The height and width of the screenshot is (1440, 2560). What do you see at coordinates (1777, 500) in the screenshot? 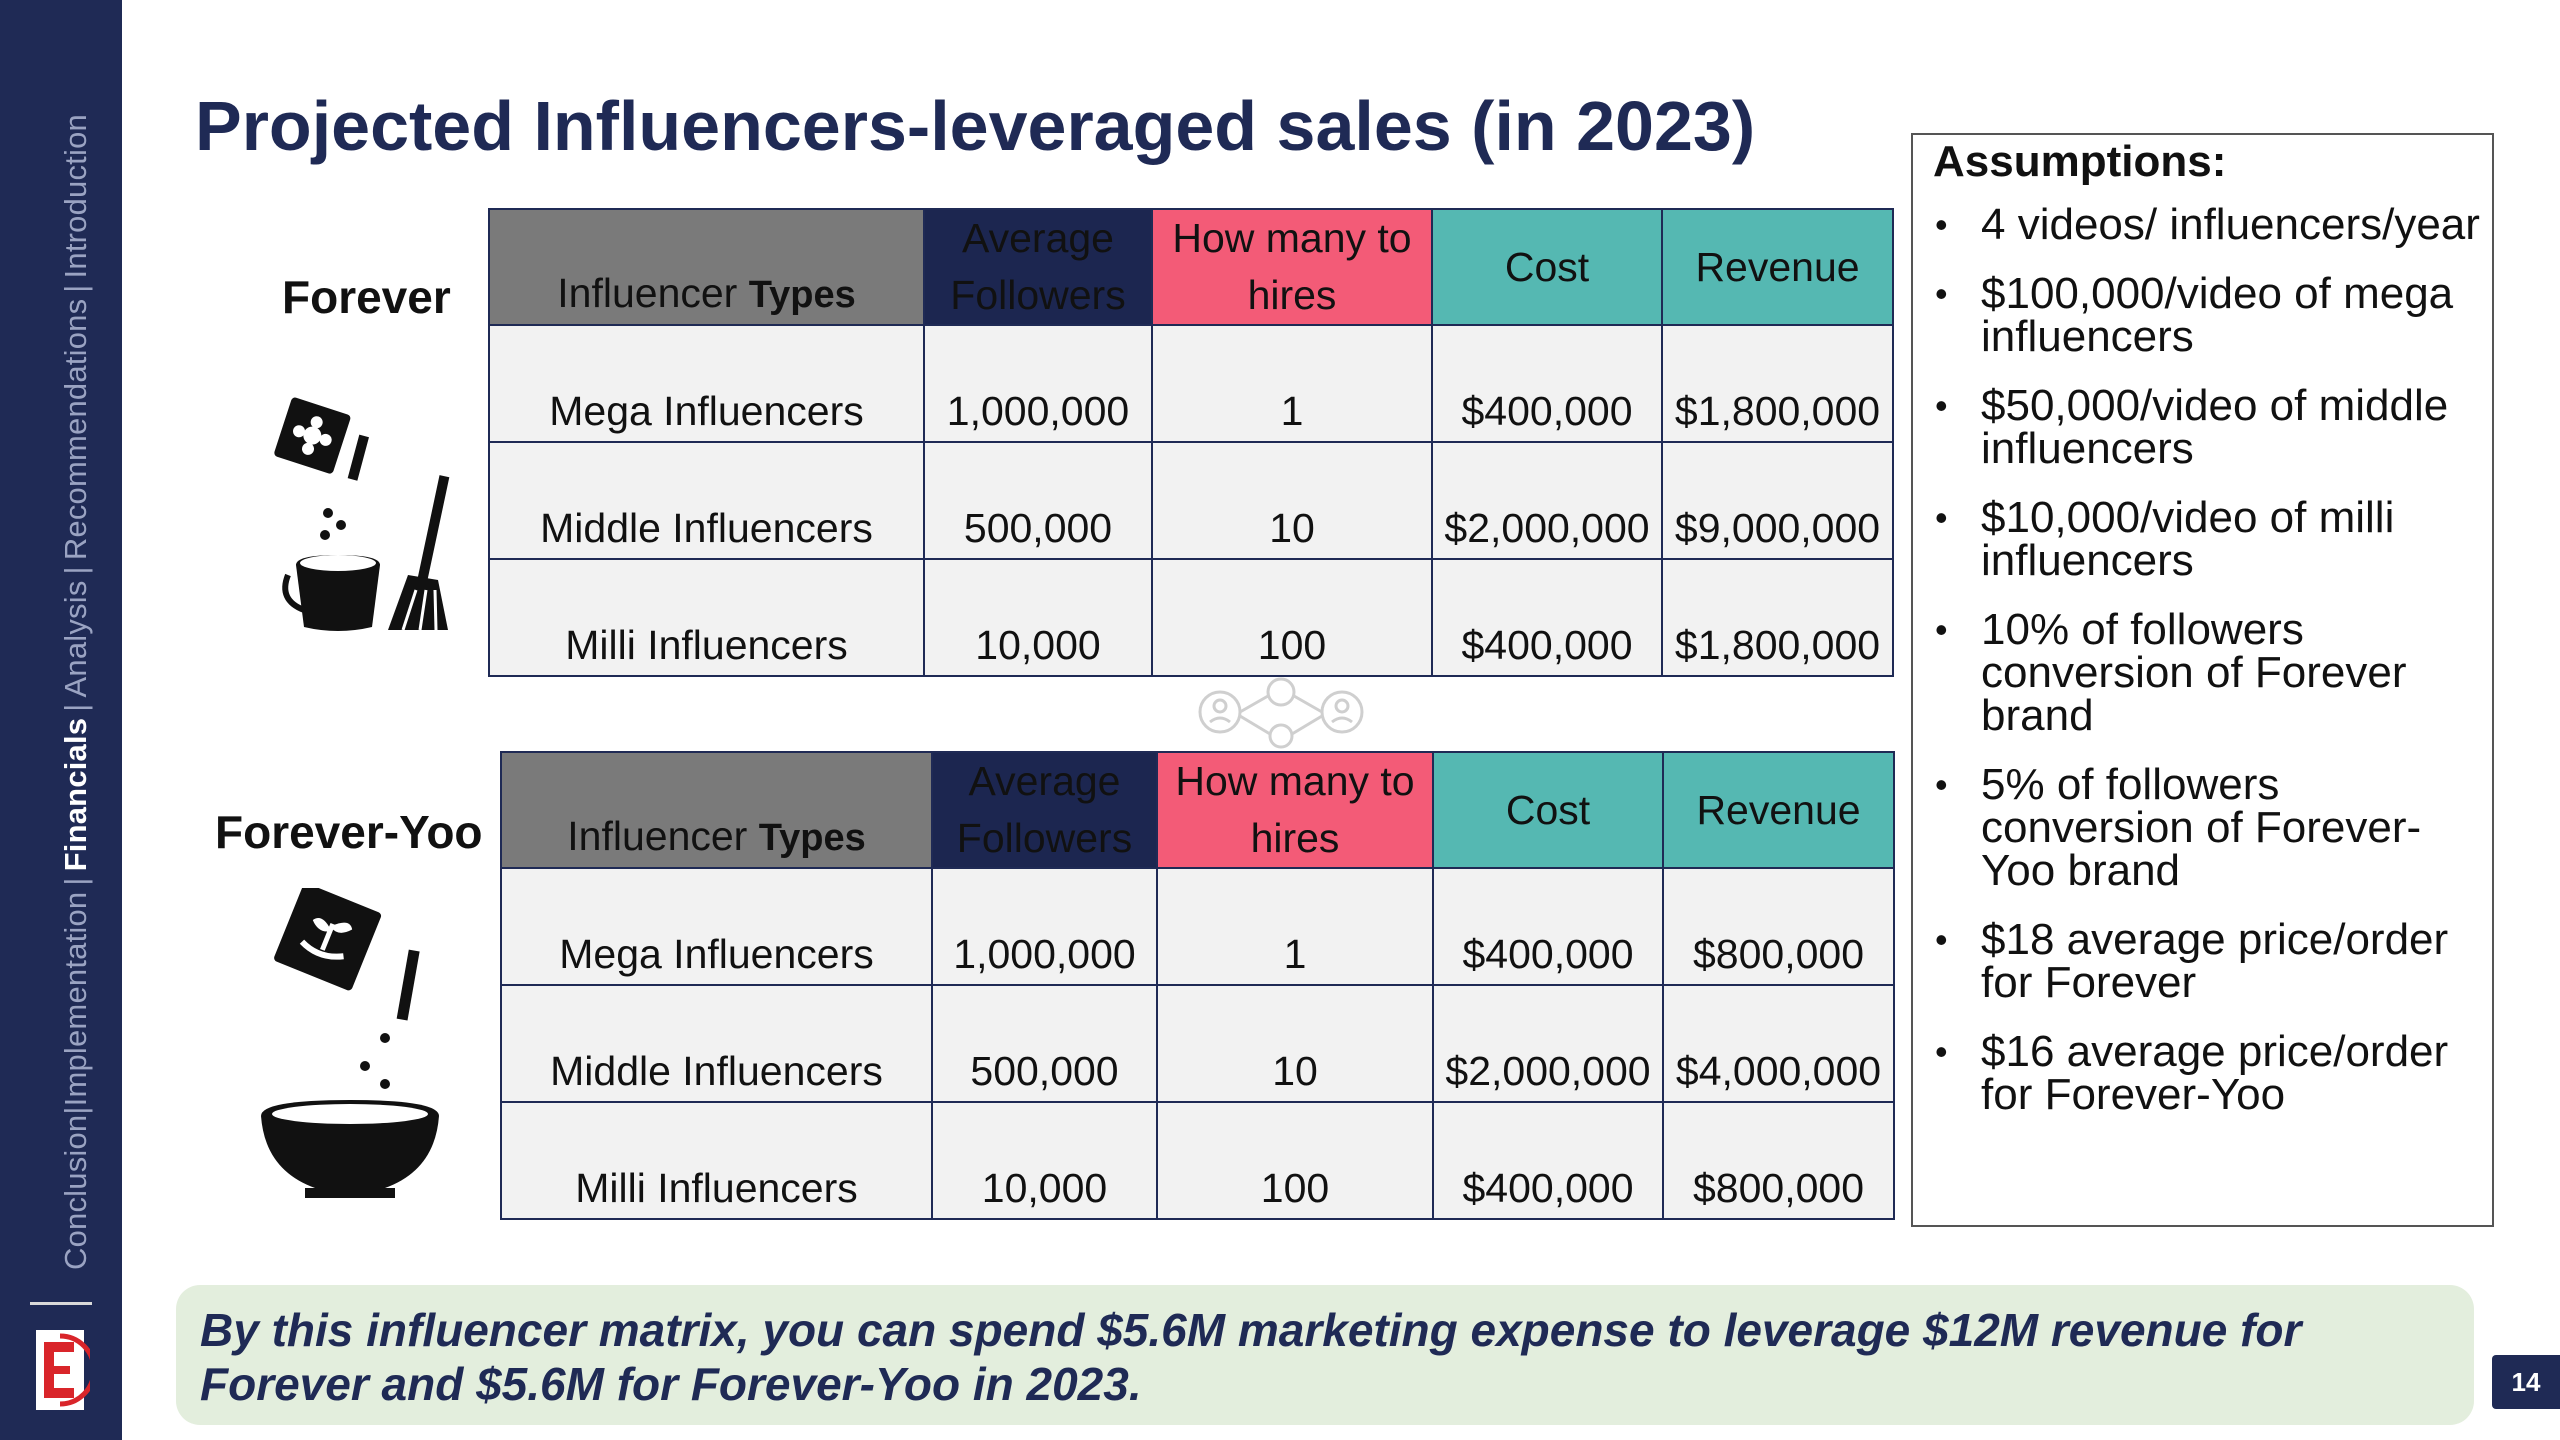
I see `cell-revenue: $9,000,000` at bounding box center [1777, 500].